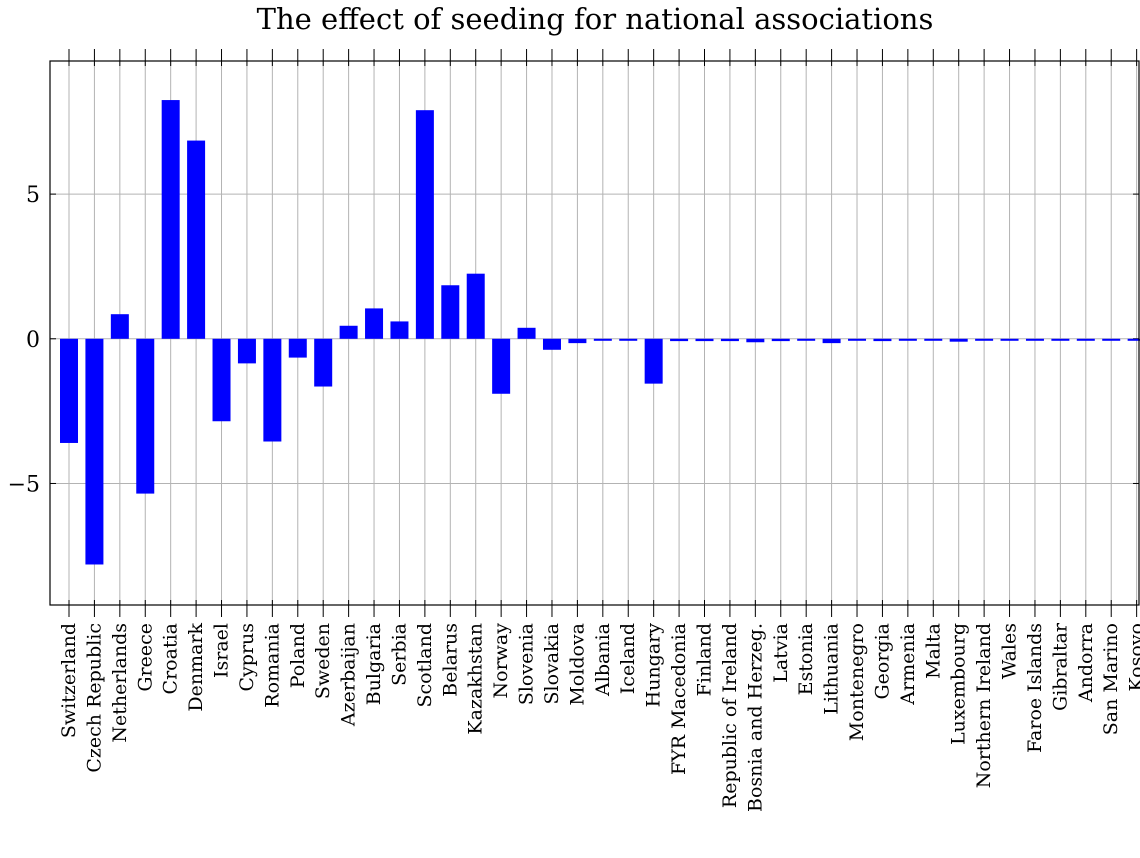  Describe the element at coordinates (984, 705) in the screenshot. I see `x-tick-label: Northern Ireland` at that location.